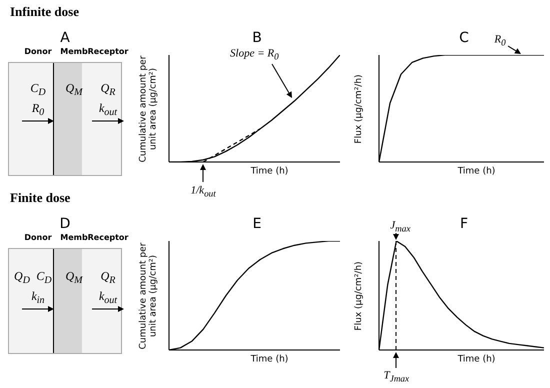  Describe the element at coordinates (400, 226) in the screenshot. I see `text: J$_{max}$` at that location.